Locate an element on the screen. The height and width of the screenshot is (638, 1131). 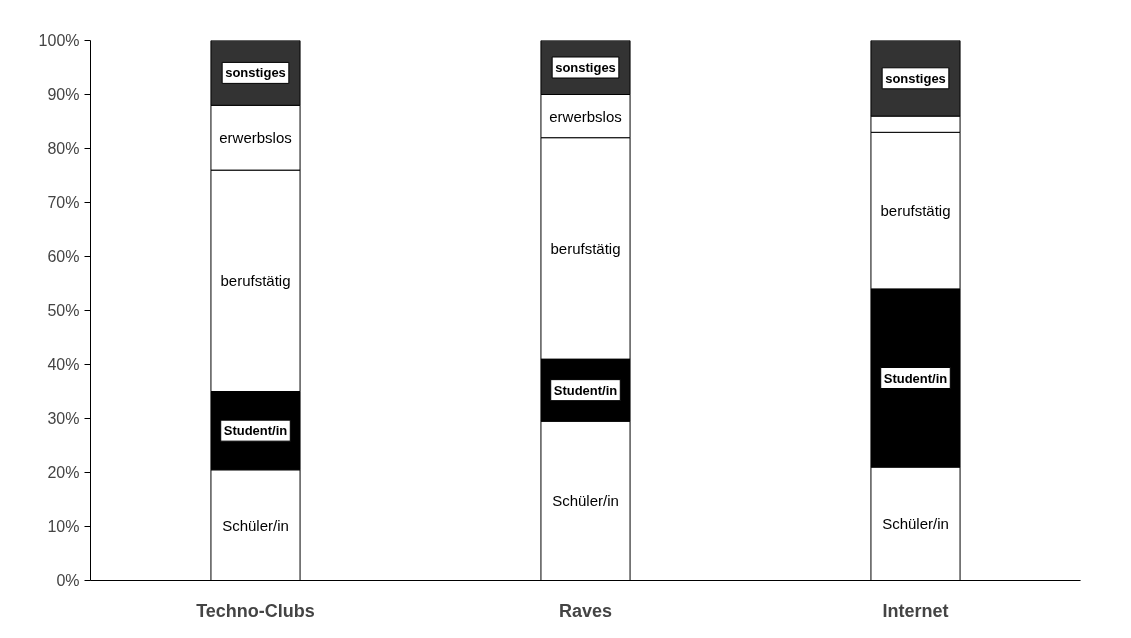
y-tick-label: 80% is located at coordinates (63, 148).